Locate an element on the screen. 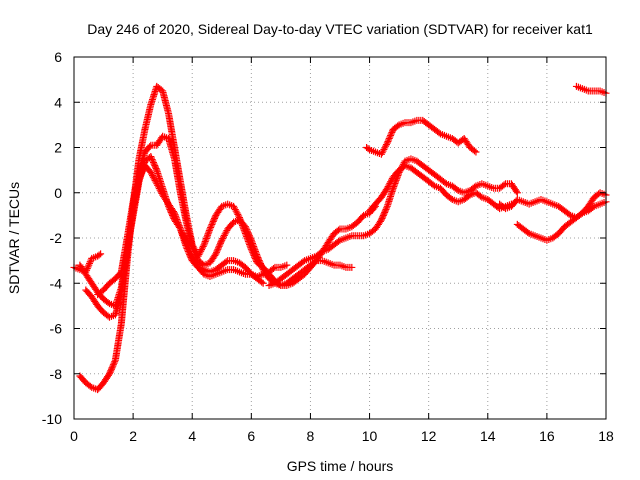 The image size is (640, 480). series-arc-e is located at coordinates (225, 215).